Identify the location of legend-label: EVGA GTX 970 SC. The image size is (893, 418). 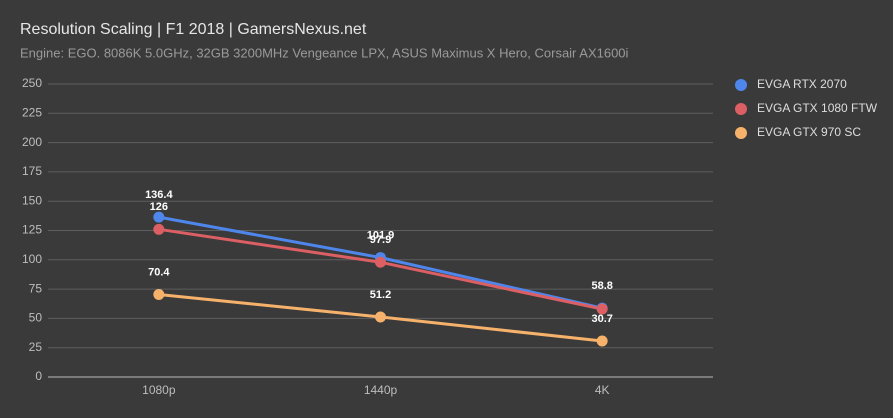
(809, 132).